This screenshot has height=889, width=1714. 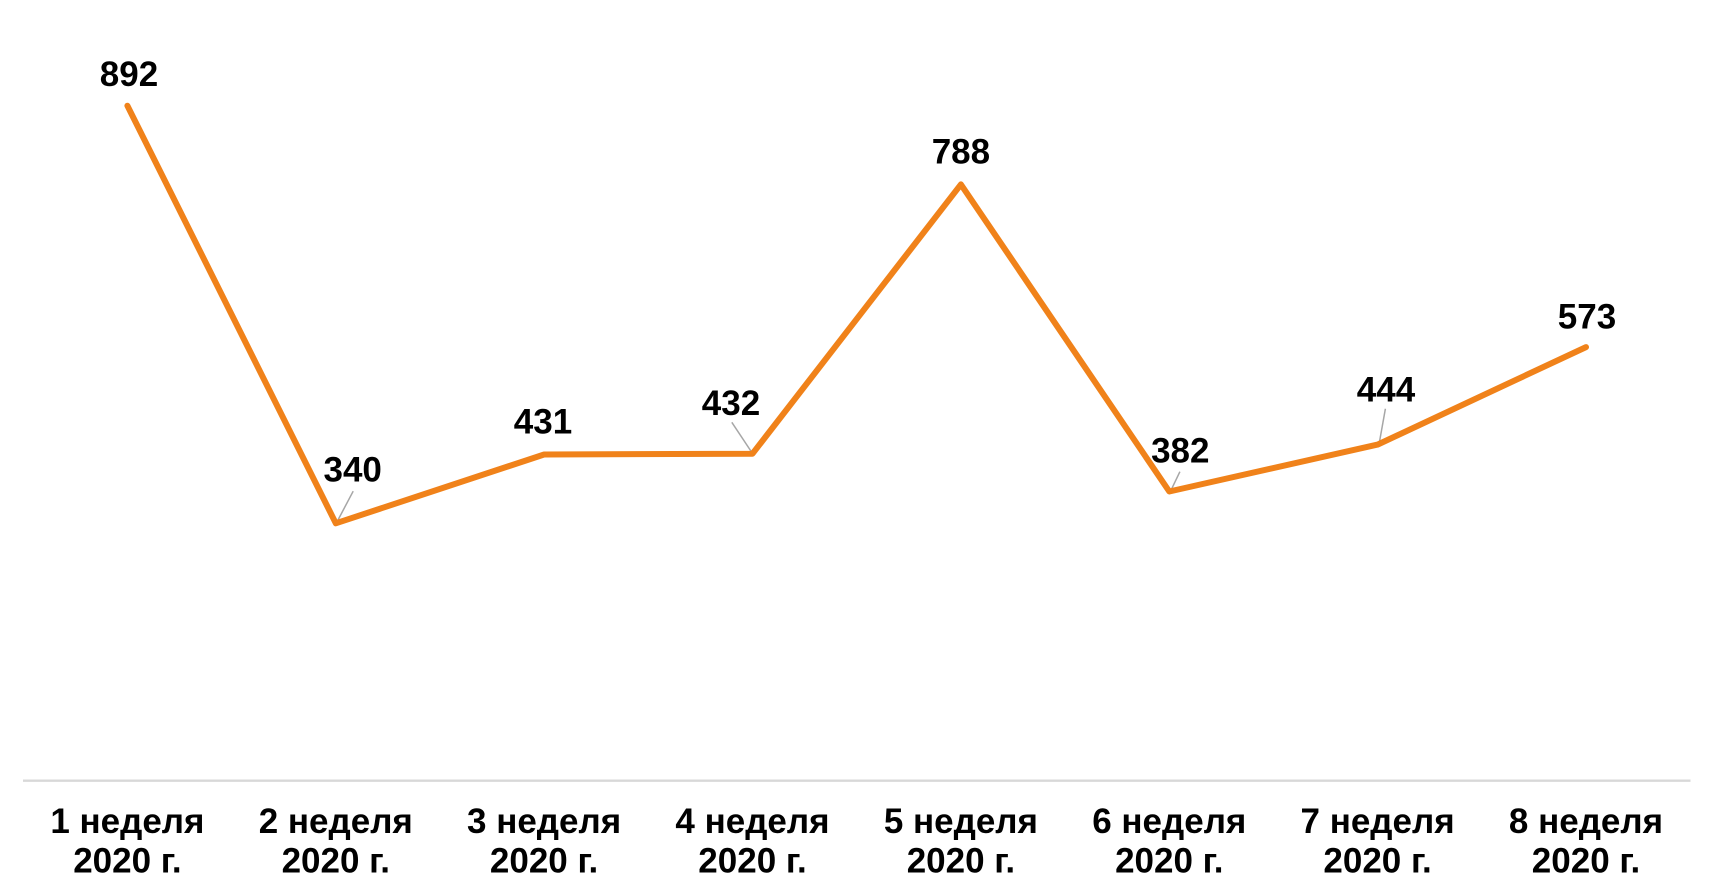 What do you see at coordinates (352, 470) in the screenshot?
I see `svg-text: 340` at bounding box center [352, 470].